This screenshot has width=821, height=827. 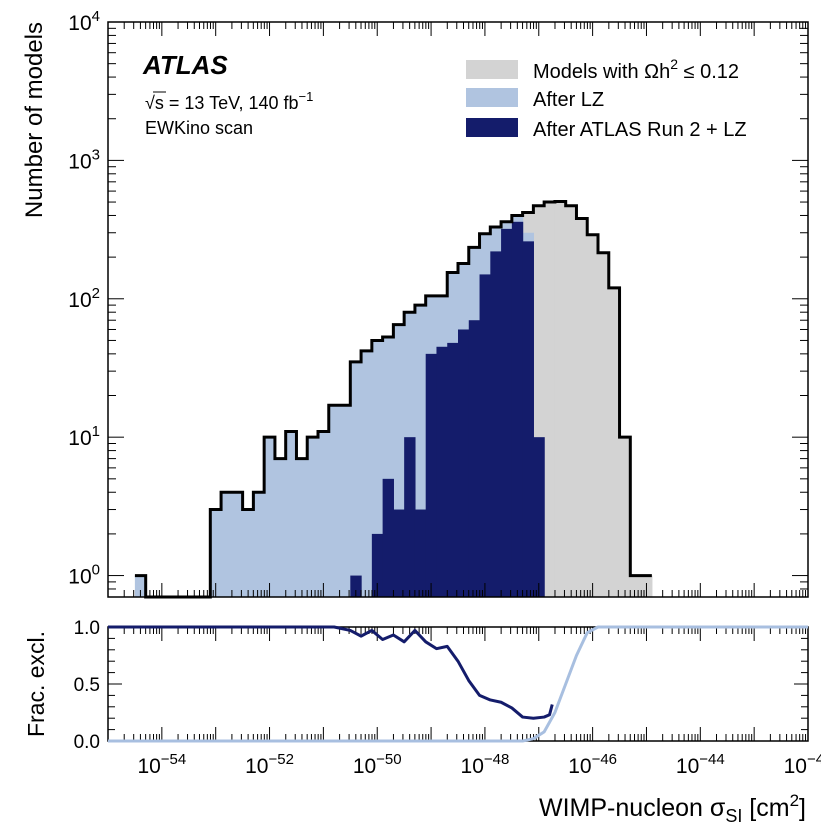 I want to click on x-tick-label-4-exp: −46, so click(x=604, y=759).